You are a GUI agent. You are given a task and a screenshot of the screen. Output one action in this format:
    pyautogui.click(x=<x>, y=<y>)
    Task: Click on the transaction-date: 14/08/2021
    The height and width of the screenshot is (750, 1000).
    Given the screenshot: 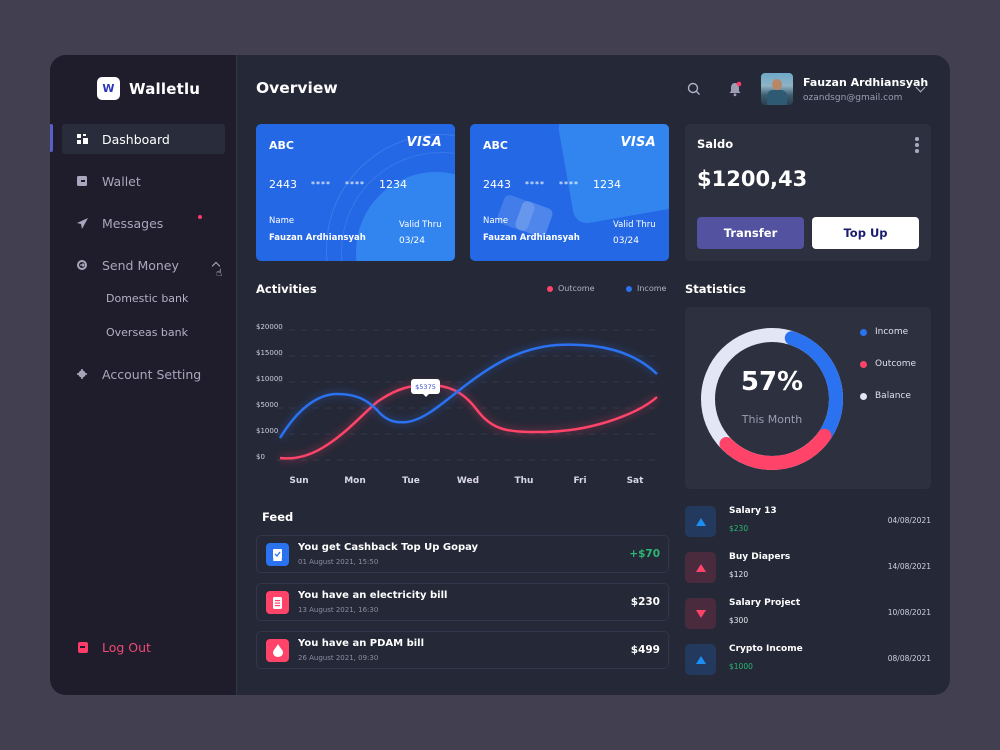 What is the action you would take?
    pyautogui.click(x=909, y=566)
    